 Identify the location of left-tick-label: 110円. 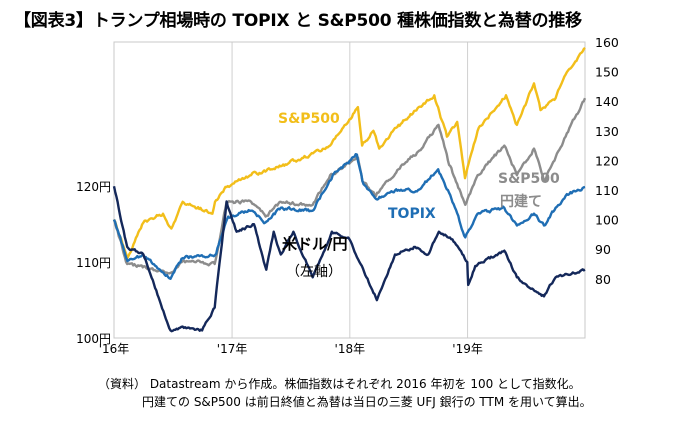
(93, 263).